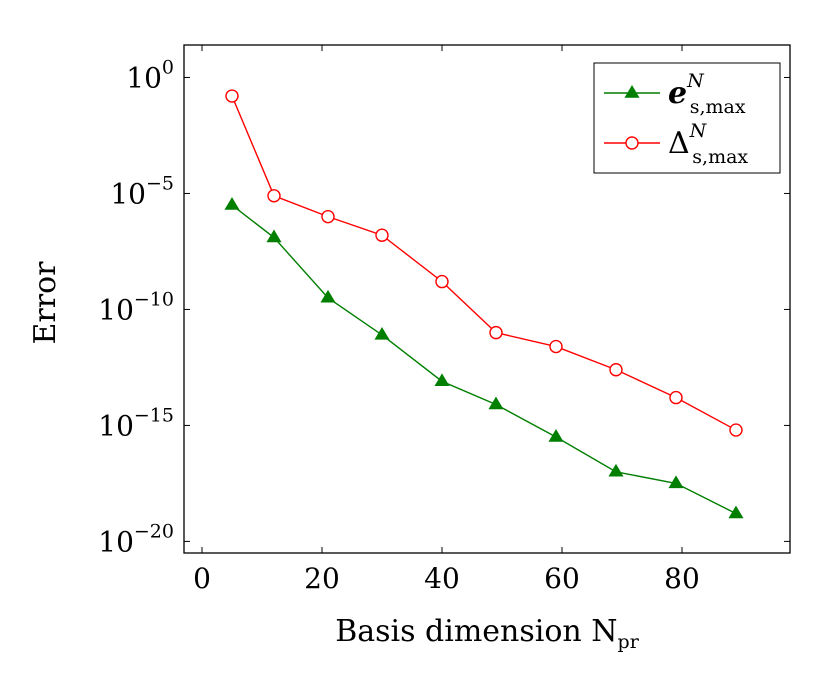  What do you see at coordinates (150, 75) in the screenshot?
I see `y-tick-label: 10⁰` at bounding box center [150, 75].